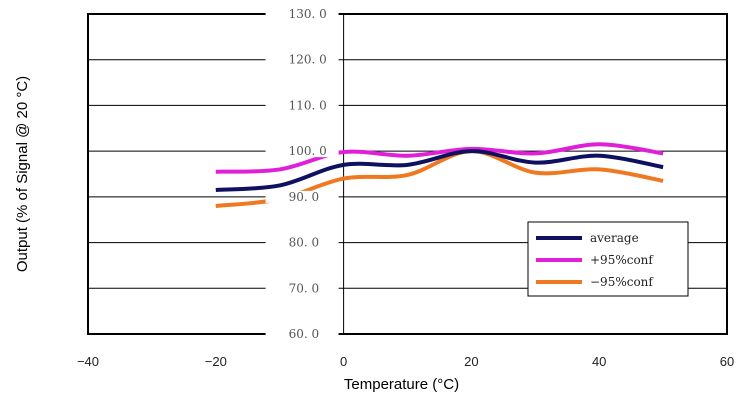 The image size is (740, 393). I want to click on y-tick-label: 70. 0, so click(304, 288).